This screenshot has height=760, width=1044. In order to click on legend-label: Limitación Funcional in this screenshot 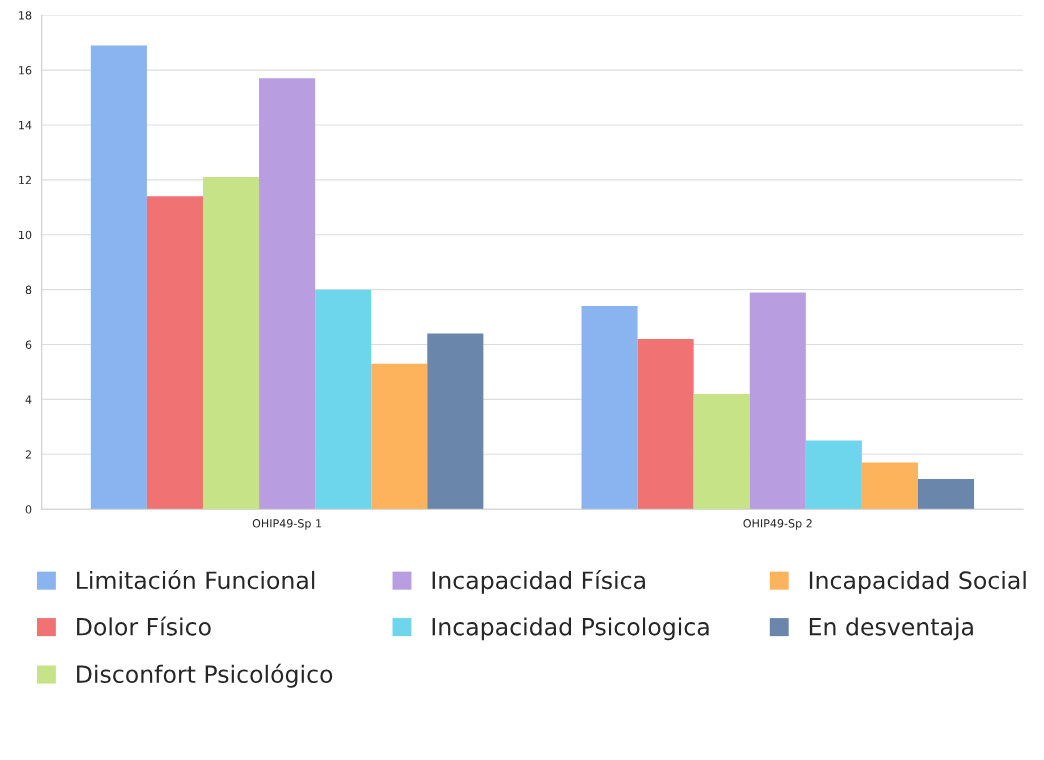, I will do `click(196, 579)`.